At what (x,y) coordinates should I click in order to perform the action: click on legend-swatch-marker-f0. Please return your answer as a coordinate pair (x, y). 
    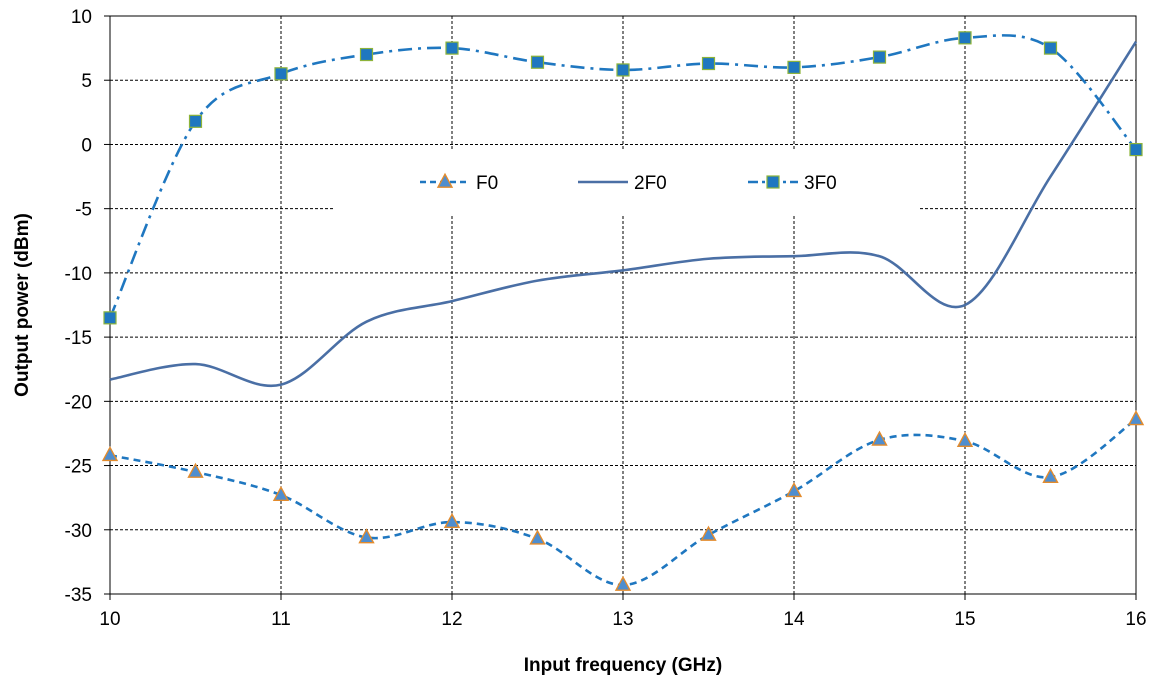
    Looking at the image, I should click on (445, 180).